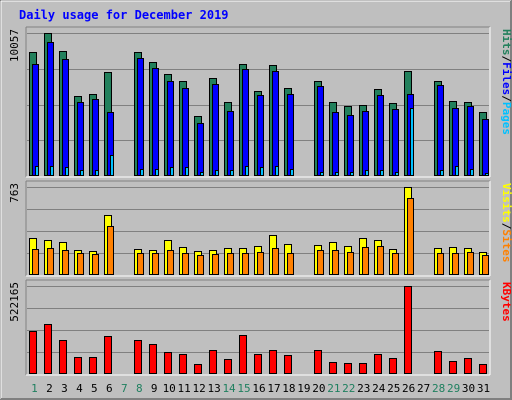 The height and width of the screenshot is (400, 512). I want to click on day-label-27: 27, so click(423, 388).